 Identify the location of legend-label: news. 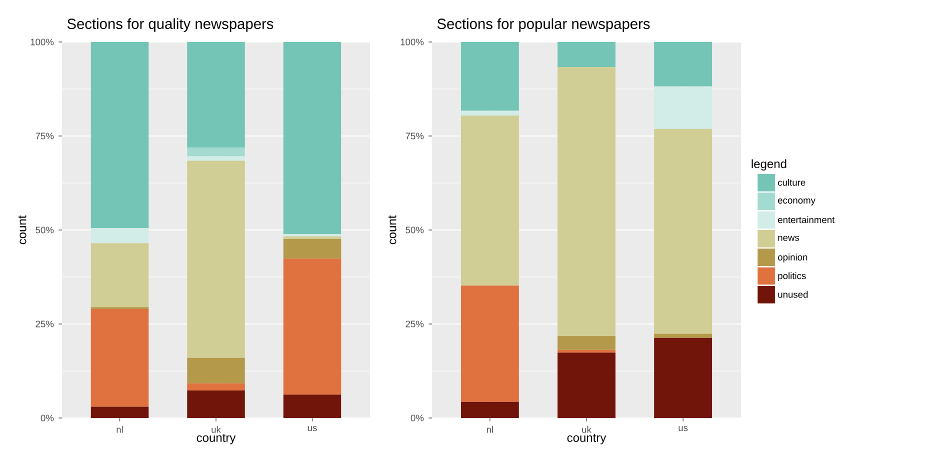
(789, 238).